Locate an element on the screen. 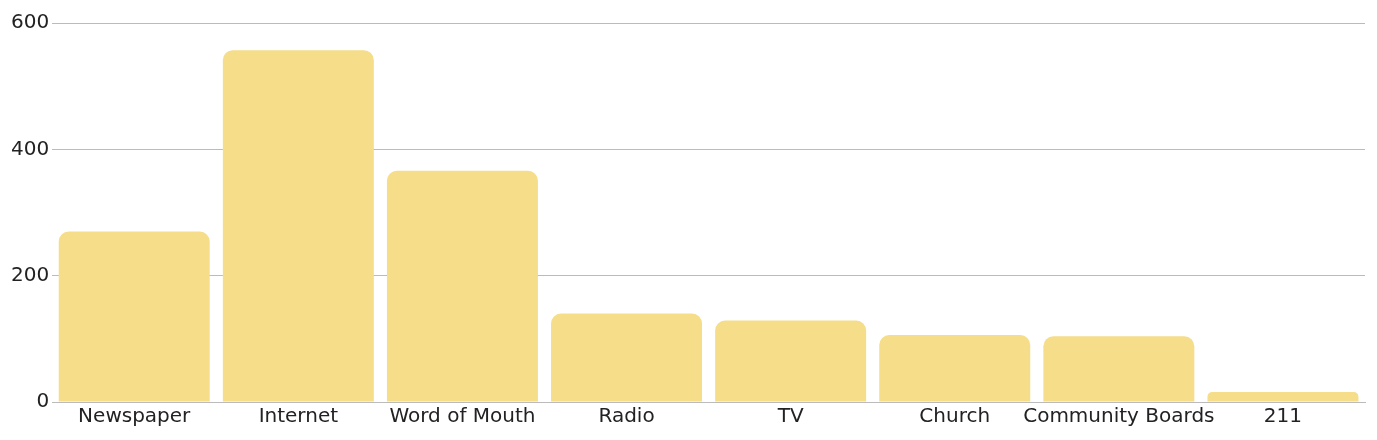  x-tick-label: Internet is located at coordinates (298, 415).